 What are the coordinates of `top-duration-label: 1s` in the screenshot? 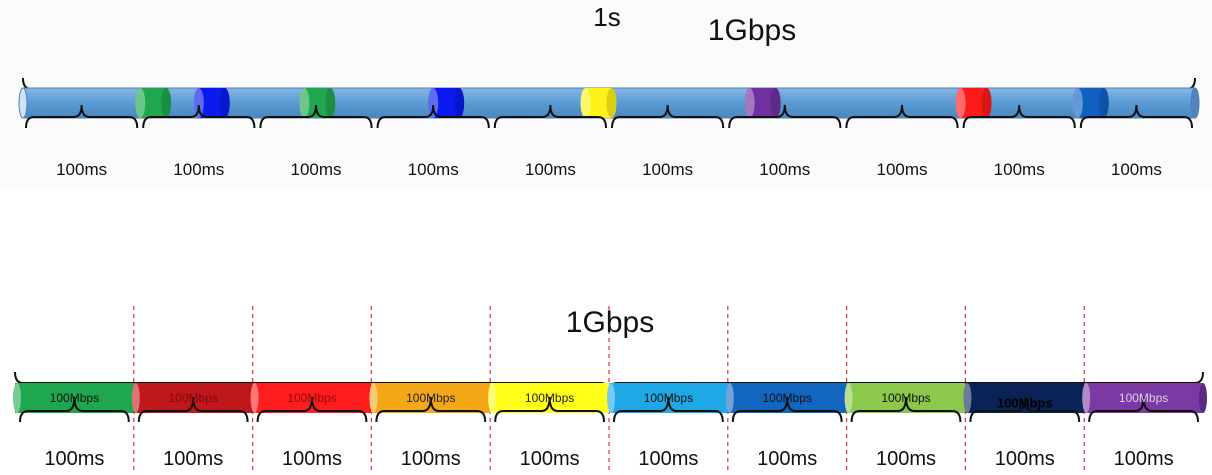 It's located at (607, 17).